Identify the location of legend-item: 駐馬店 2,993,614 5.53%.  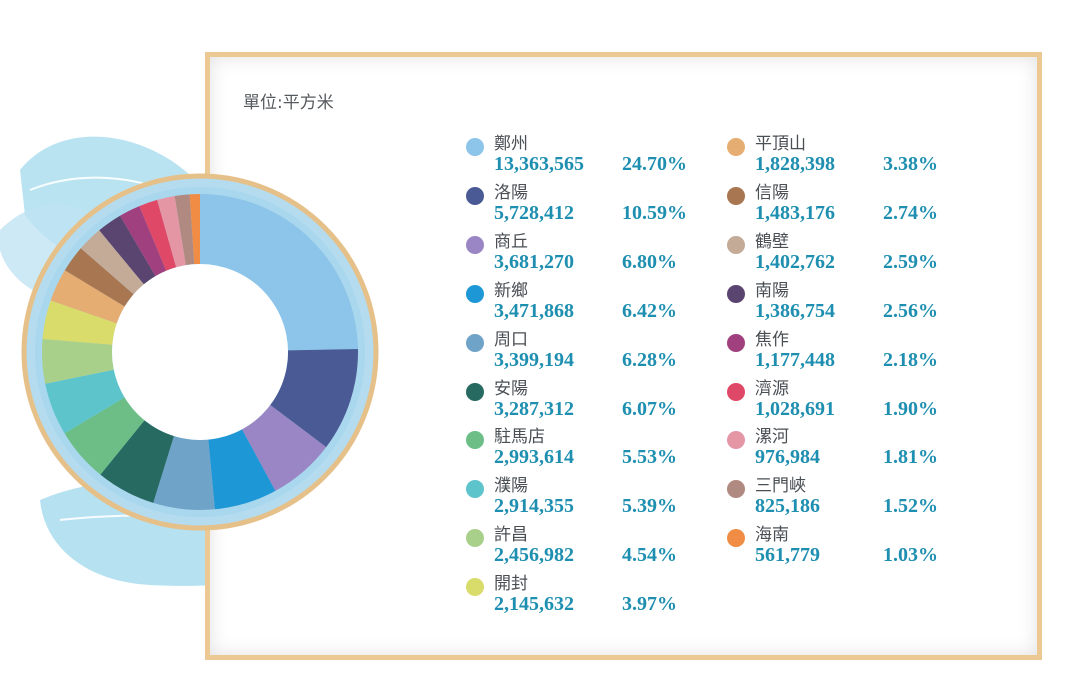
(586, 451).